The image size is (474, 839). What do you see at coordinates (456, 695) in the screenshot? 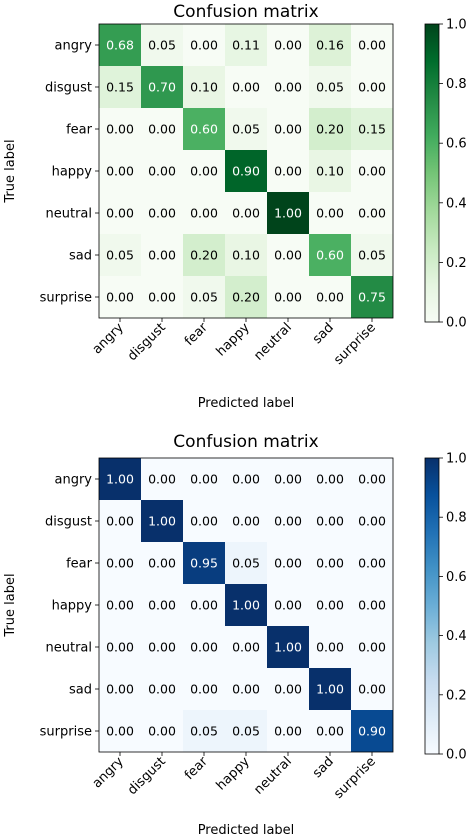
I see `chart1-colorbar-tick-label: 0.2` at bounding box center [456, 695].